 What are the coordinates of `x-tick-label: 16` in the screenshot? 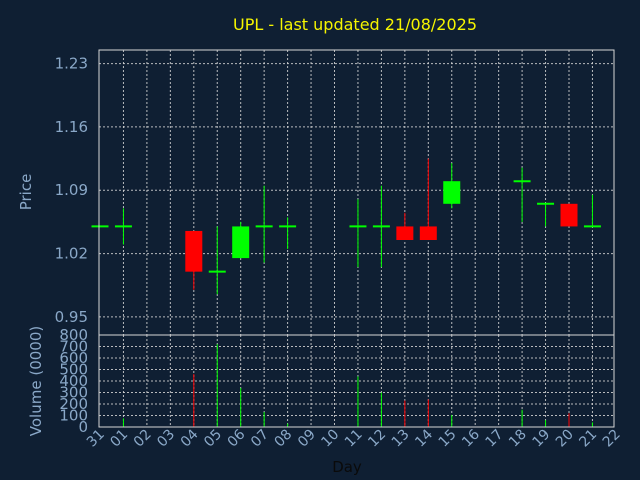 It's located at (471, 438).